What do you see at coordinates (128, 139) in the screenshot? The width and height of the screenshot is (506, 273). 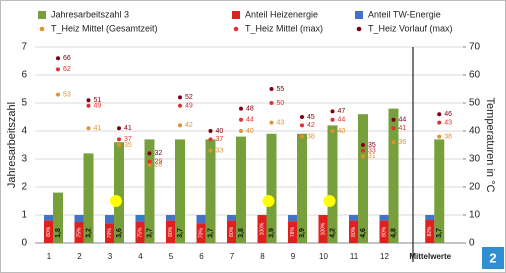 I see `point-value-label: 37` at bounding box center [128, 139].